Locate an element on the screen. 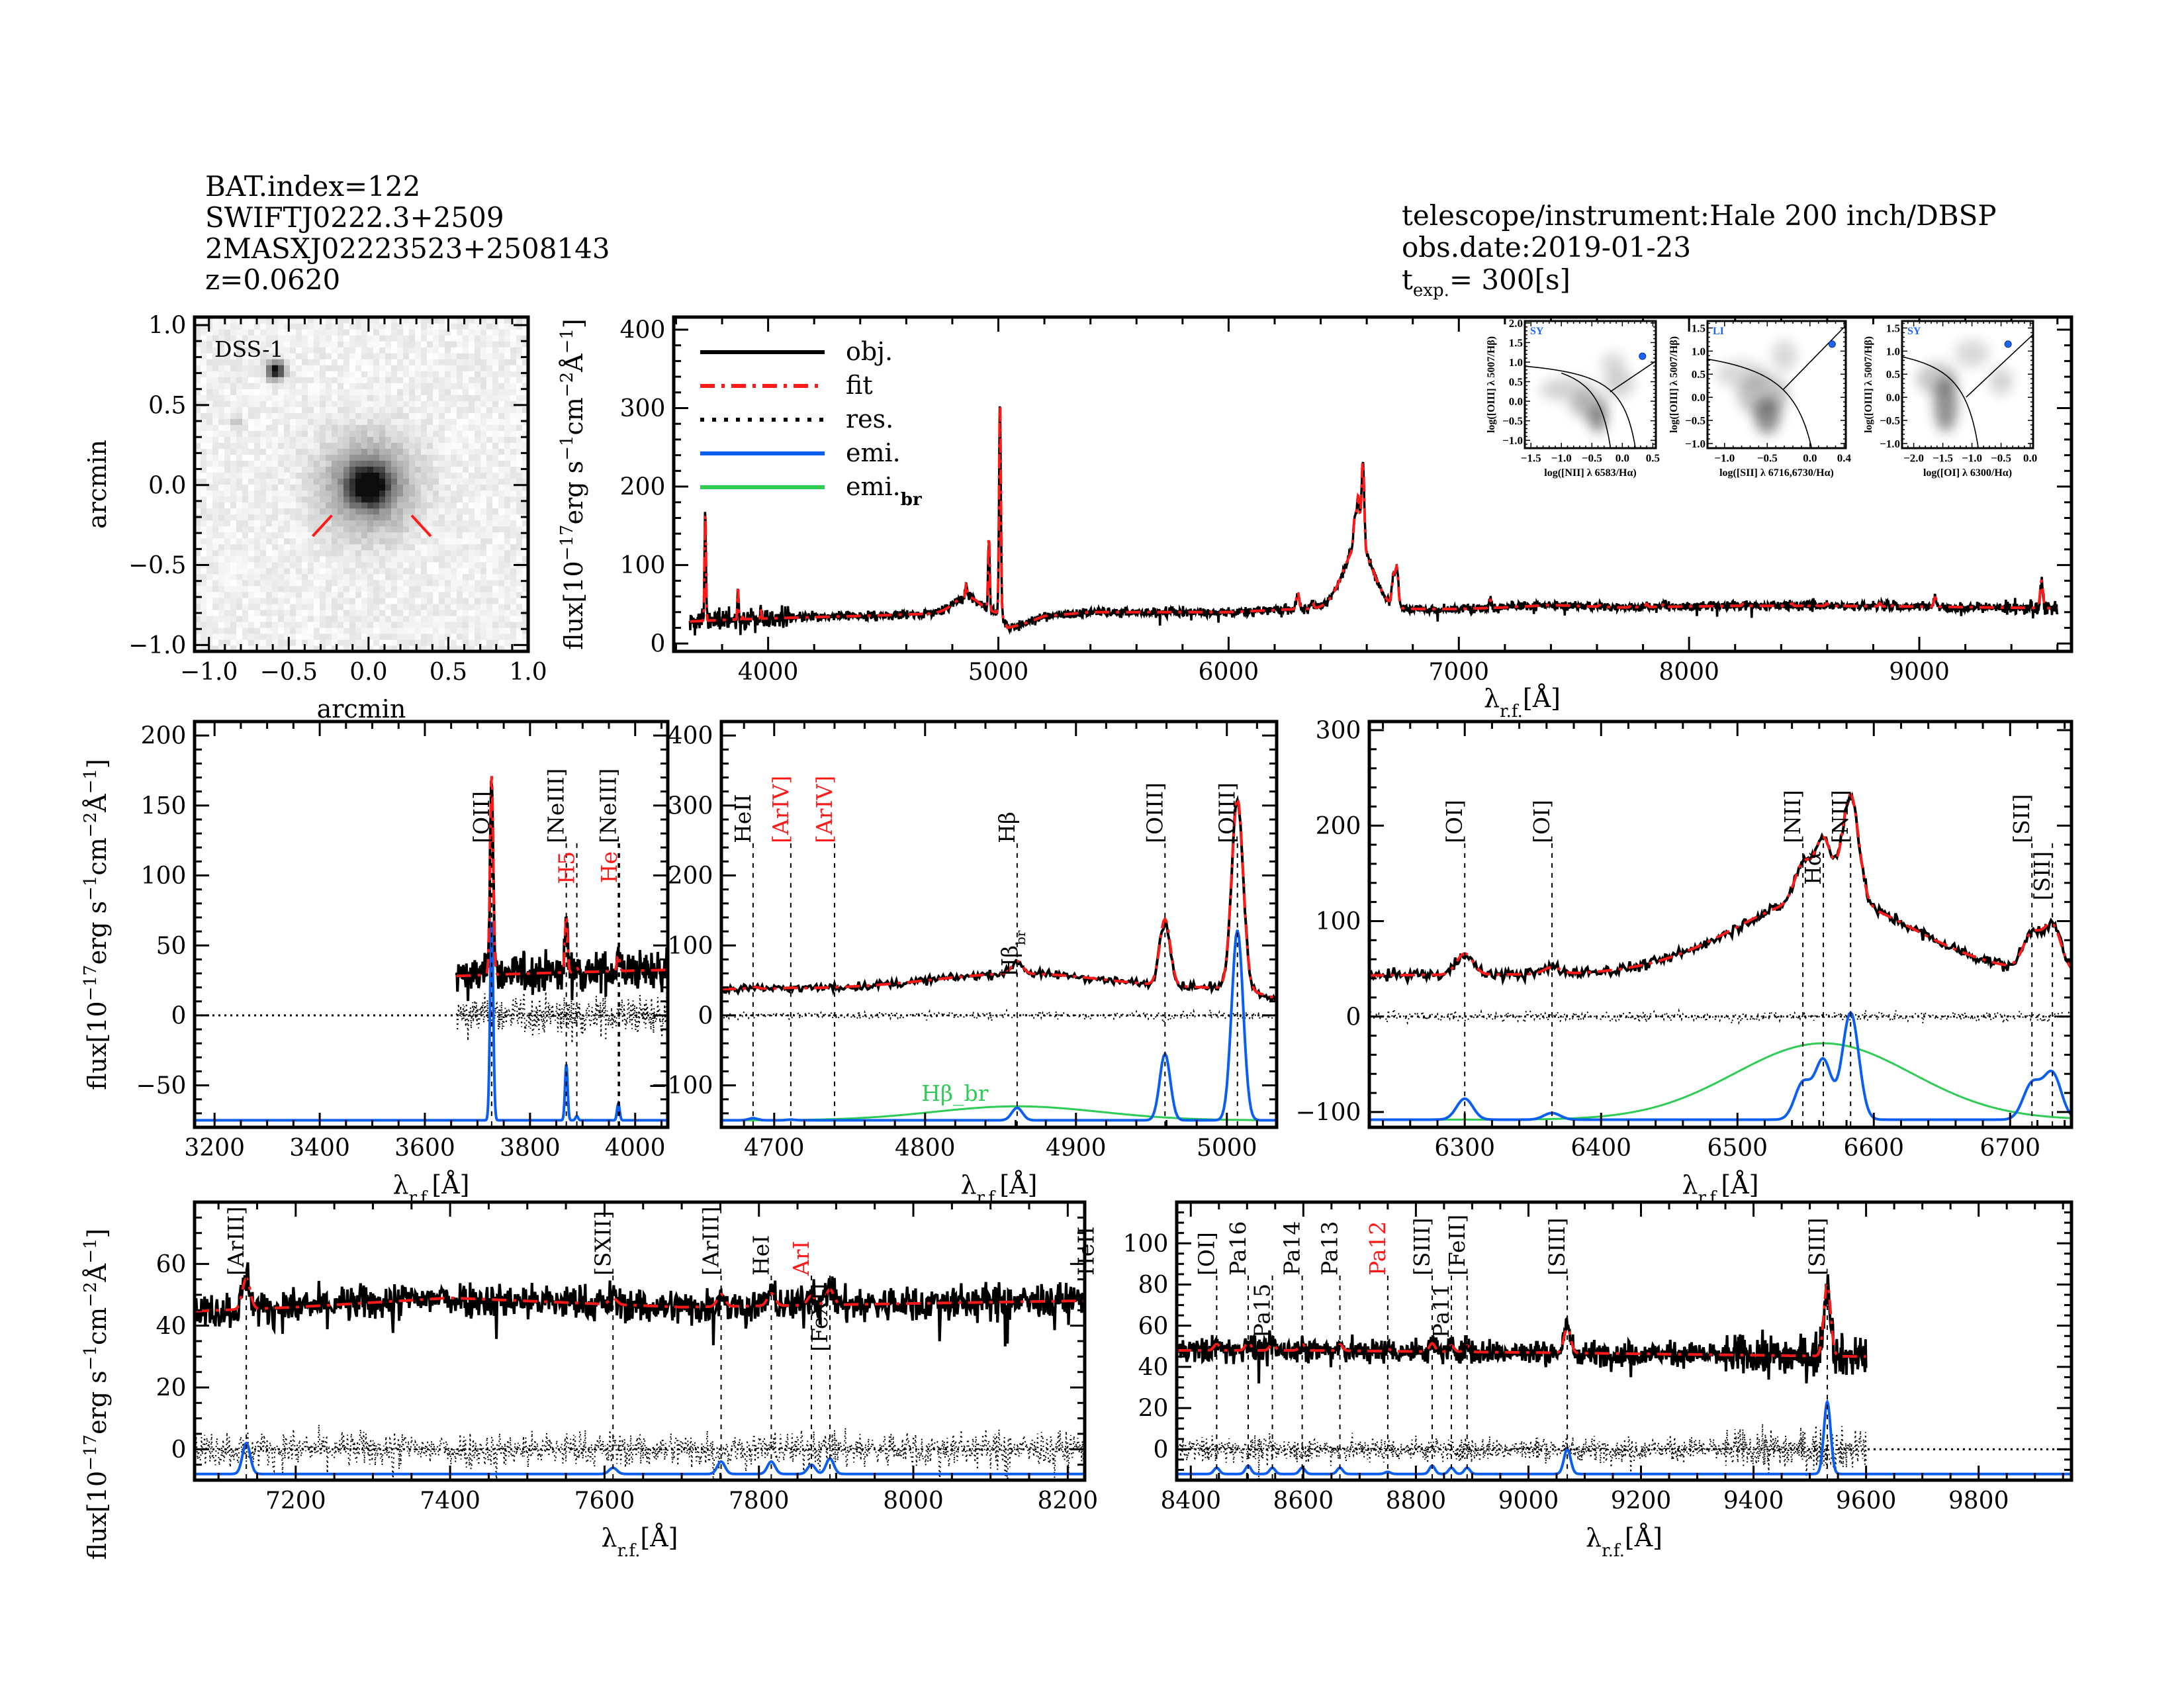  y-axis-label: log([OIII] λ 5007/Hβ) is located at coordinates (1491, 384).